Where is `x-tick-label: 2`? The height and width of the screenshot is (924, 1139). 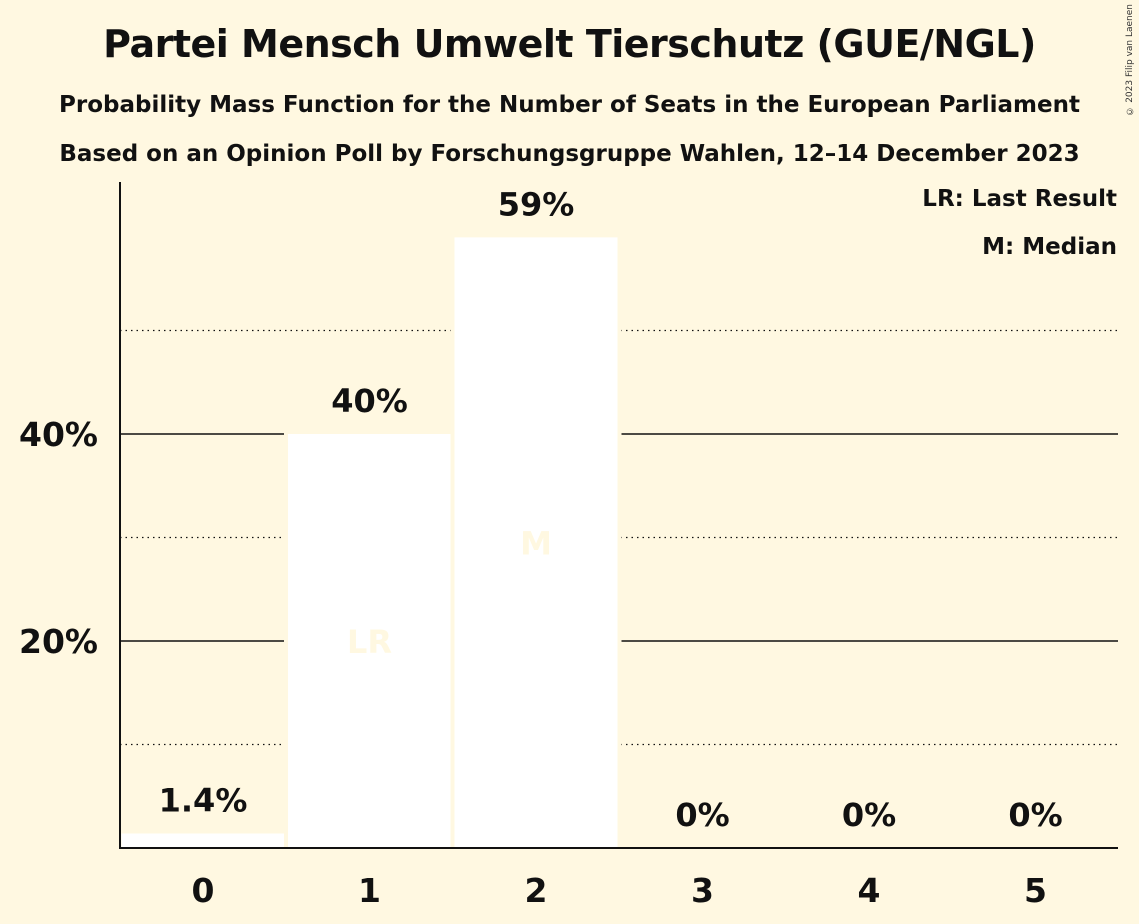
x-tick-label: 2 is located at coordinates (536, 890).